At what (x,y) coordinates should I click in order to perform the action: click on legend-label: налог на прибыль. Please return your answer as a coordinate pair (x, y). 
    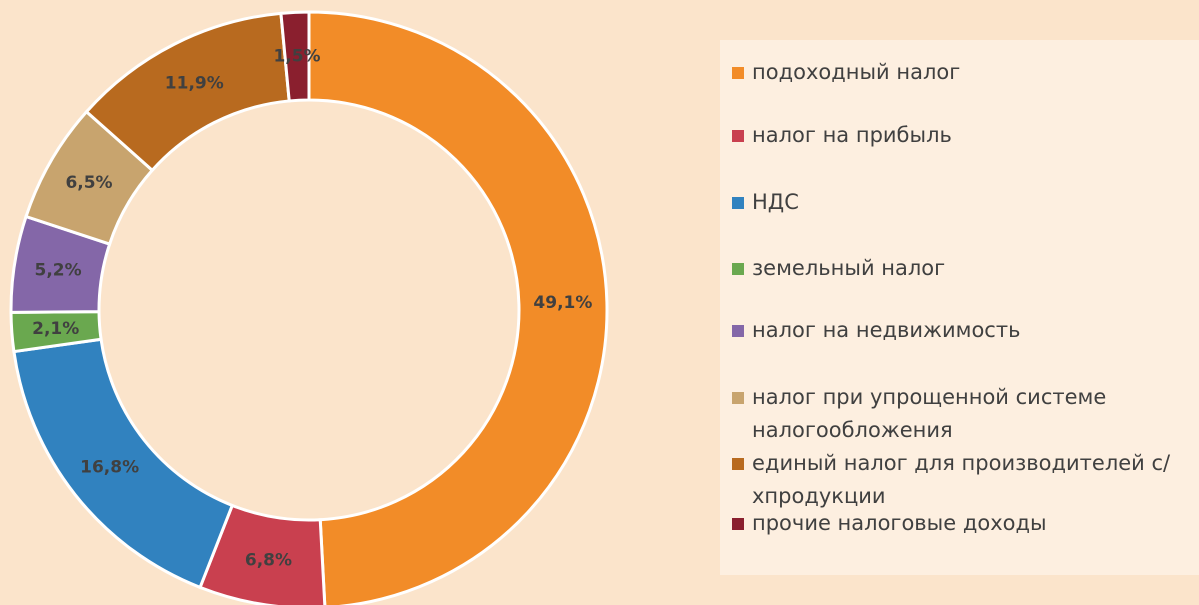
    Looking at the image, I should click on (852, 135).